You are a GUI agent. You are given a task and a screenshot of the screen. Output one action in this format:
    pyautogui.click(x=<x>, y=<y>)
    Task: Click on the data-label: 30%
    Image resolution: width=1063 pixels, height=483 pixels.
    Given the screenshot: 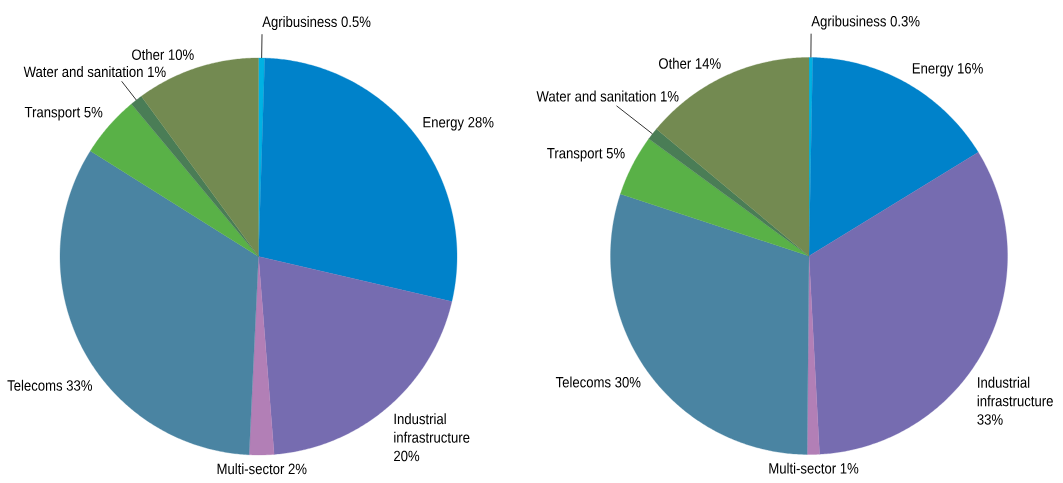 What is the action you would take?
    pyautogui.click(x=628, y=382)
    